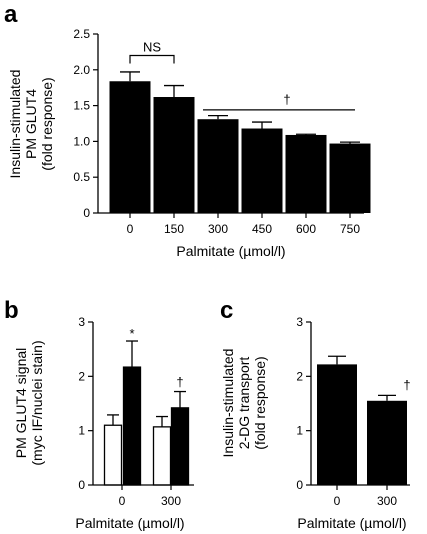  I want to click on x-tick-label: 600, so click(306, 229).